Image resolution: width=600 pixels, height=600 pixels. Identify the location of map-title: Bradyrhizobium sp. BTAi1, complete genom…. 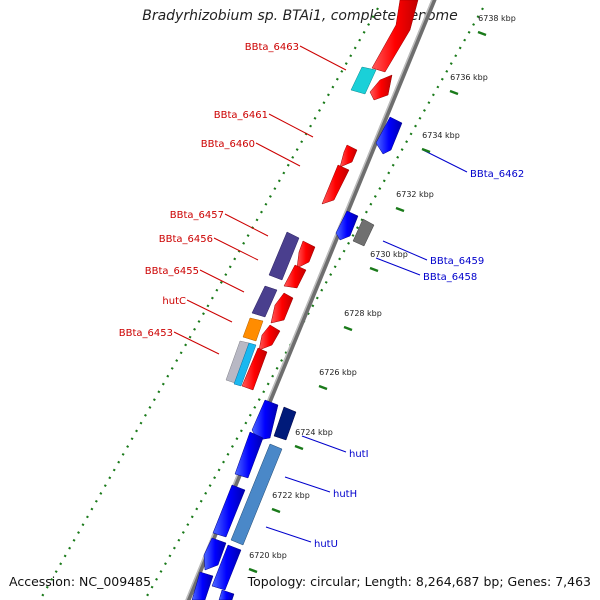
(300, 16).